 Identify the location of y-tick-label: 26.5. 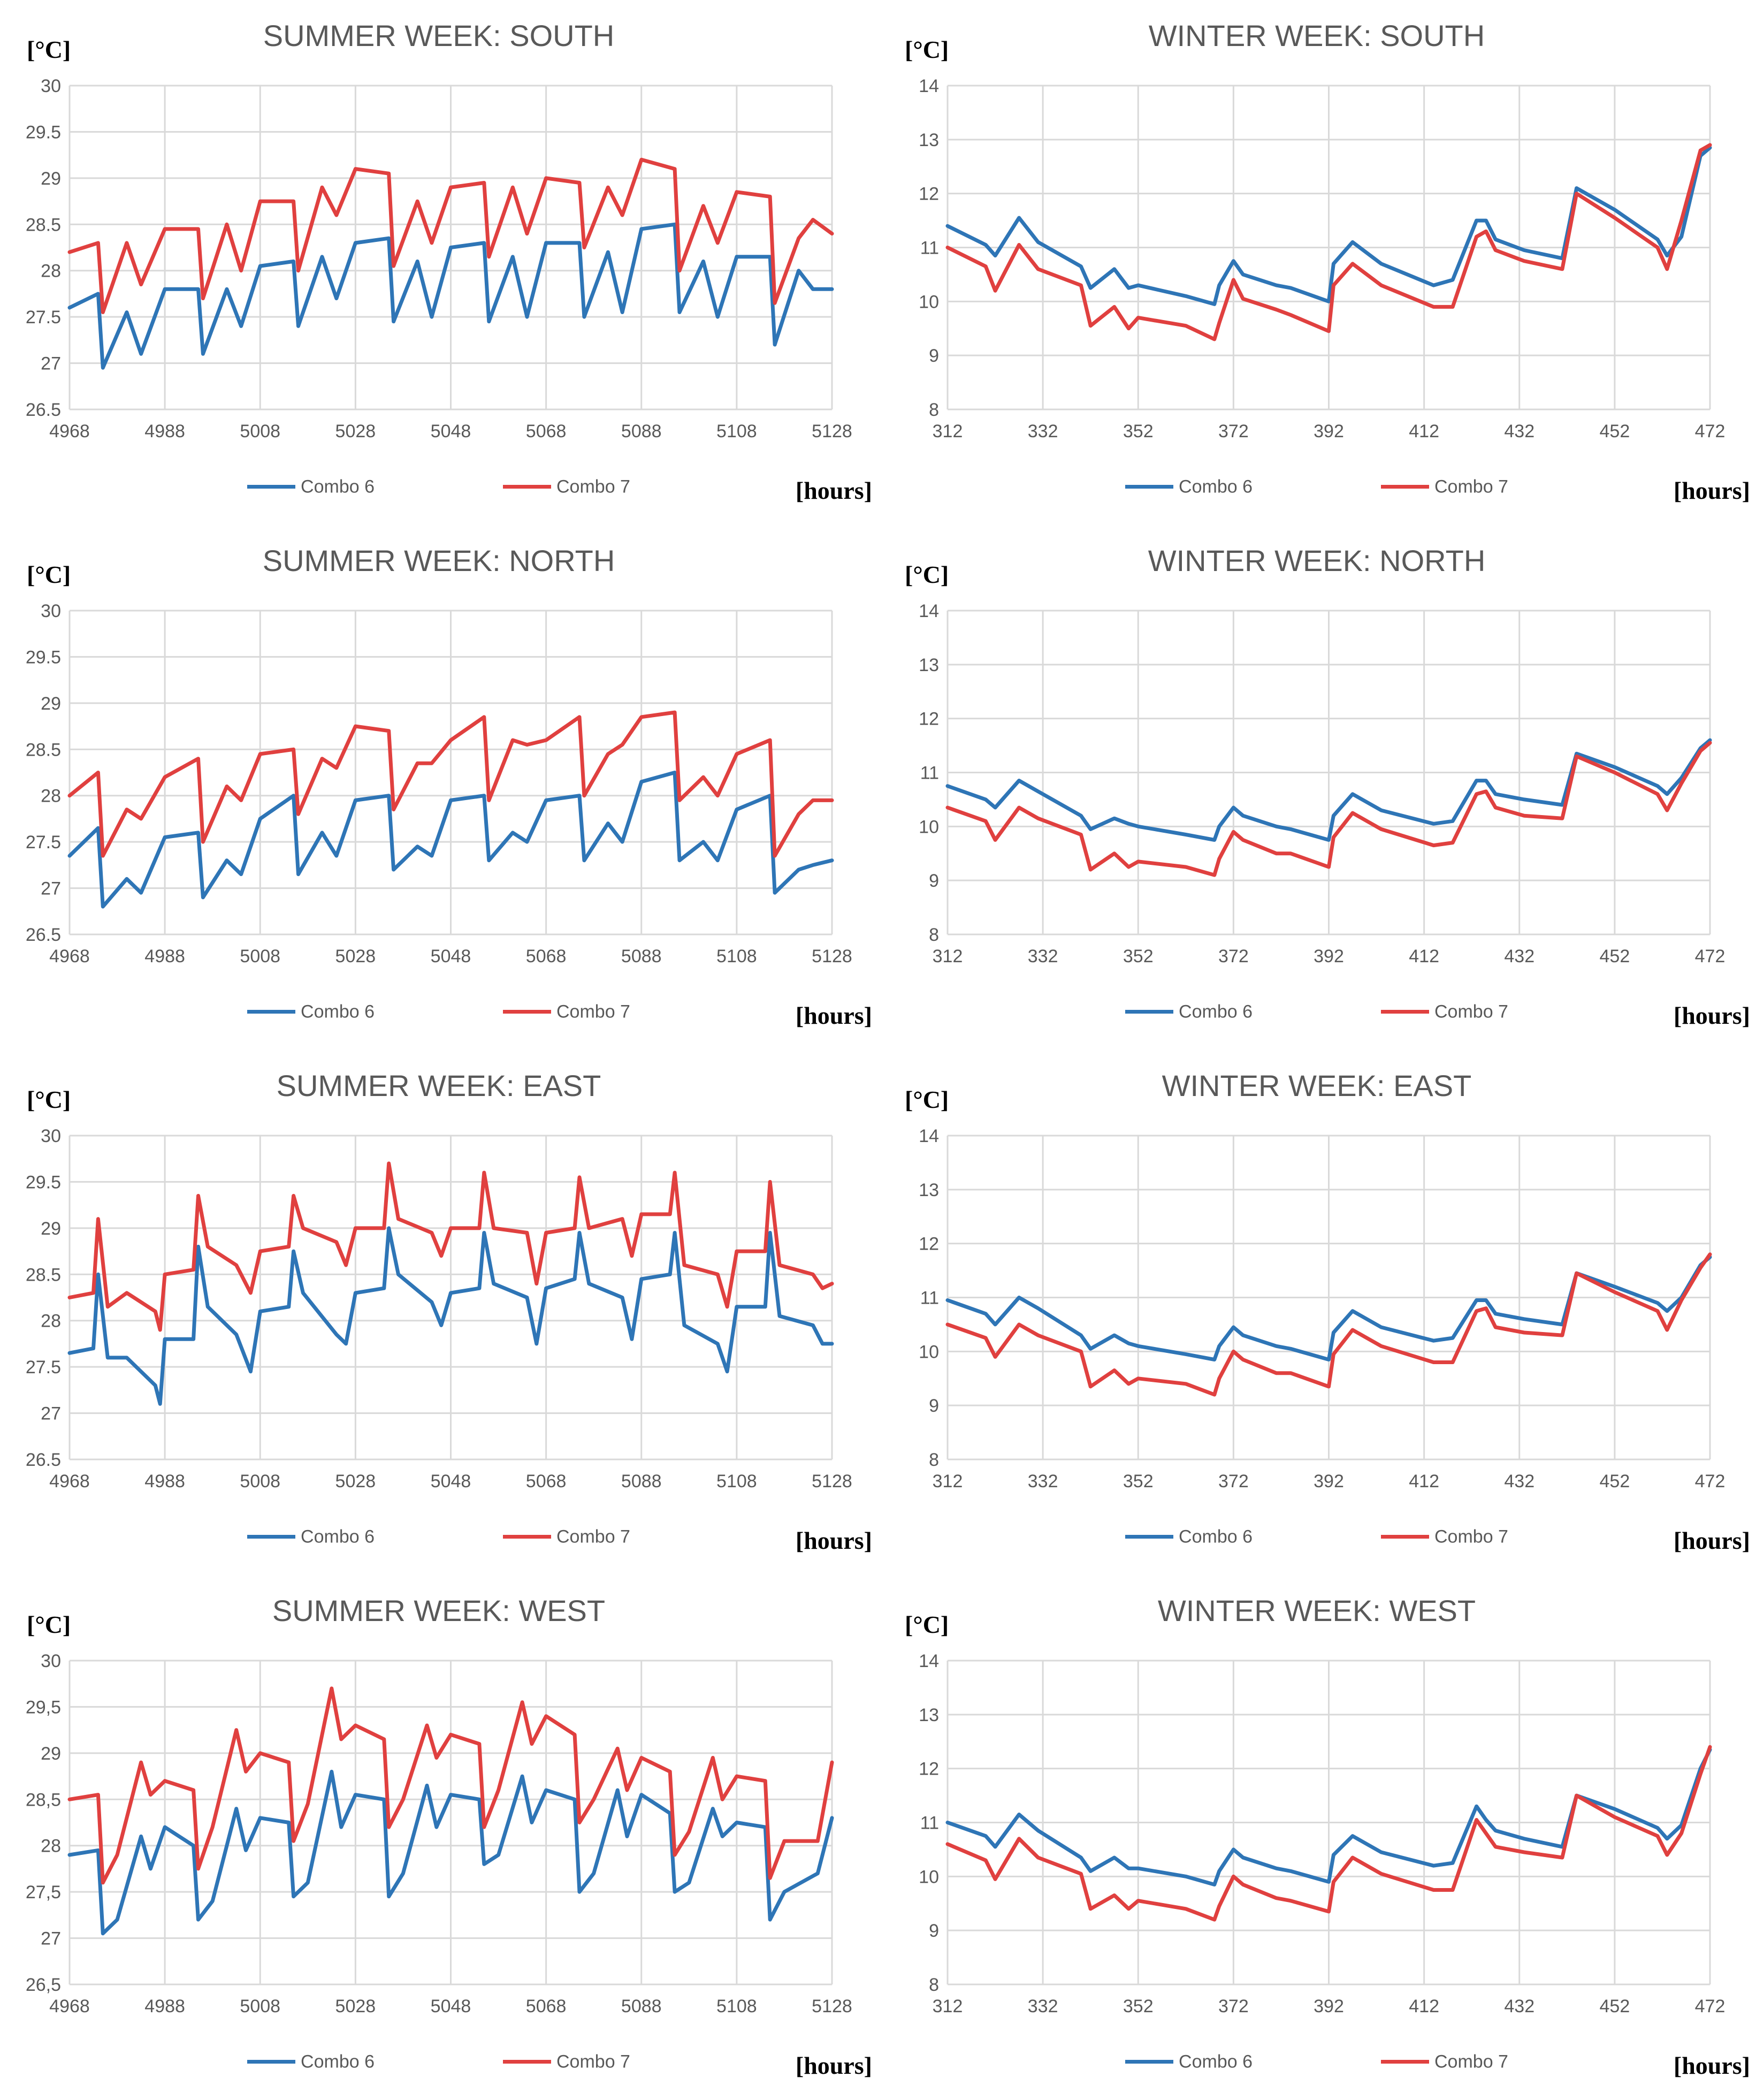
(44, 410).